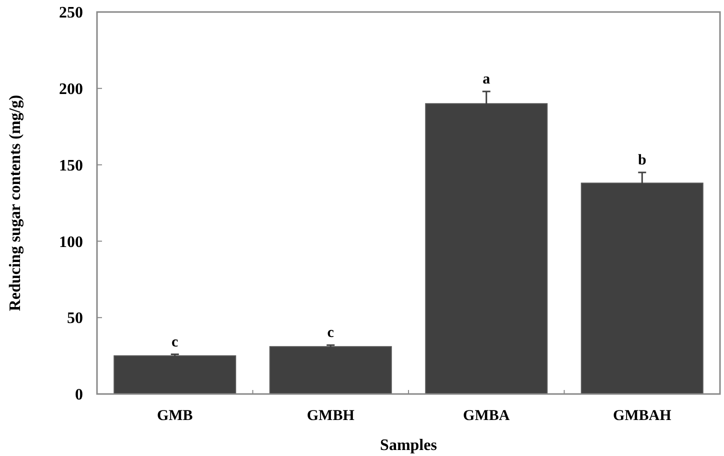 The image size is (724, 456). Describe the element at coordinates (15, 203) in the screenshot. I see `y-axis-title: Reducing sugar contents (mg/g)` at that location.